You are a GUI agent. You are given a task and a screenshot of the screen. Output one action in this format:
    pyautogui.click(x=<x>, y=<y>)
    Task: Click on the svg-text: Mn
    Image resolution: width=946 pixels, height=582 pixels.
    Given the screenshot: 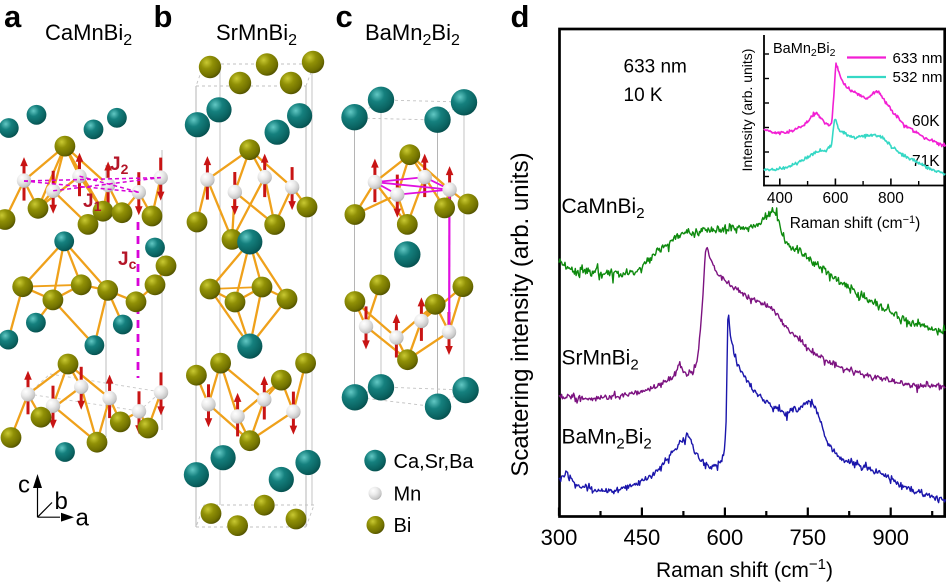 What is the action you would take?
    pyautogui.click(x=408, y=495)
    